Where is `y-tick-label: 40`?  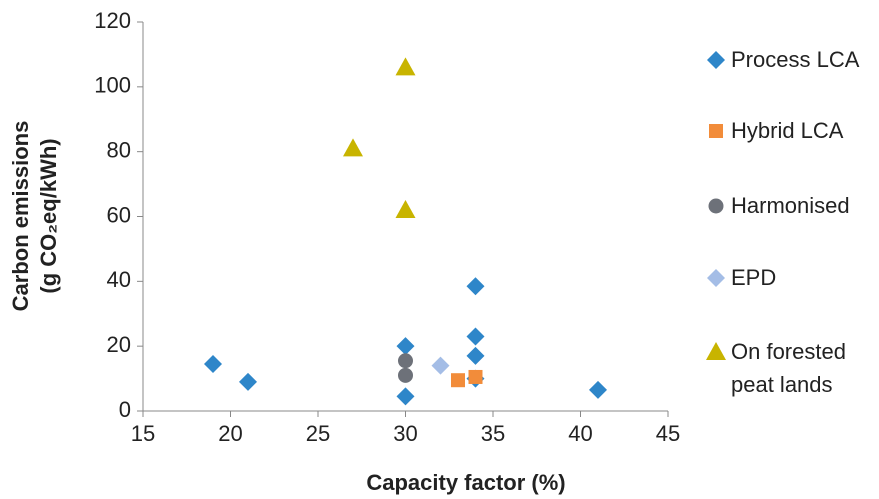
y-tick-label: 40 is located at coordinates (119, 279).